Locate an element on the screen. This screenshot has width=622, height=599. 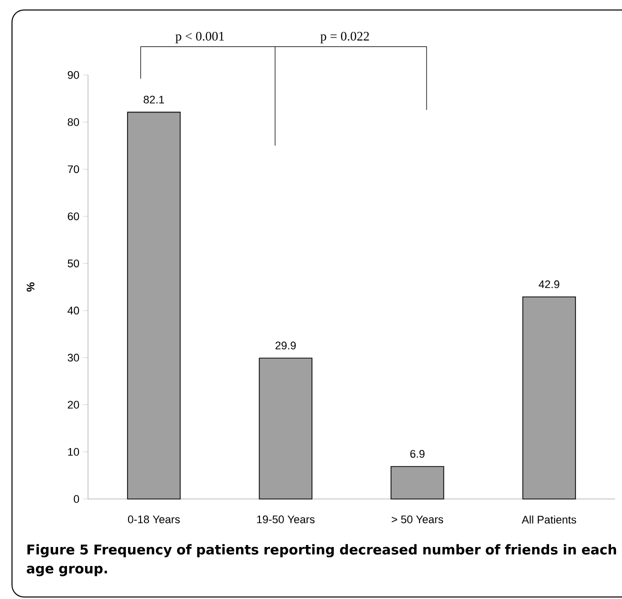
y-tick-label: 70 is located at coordinates (74, 169).